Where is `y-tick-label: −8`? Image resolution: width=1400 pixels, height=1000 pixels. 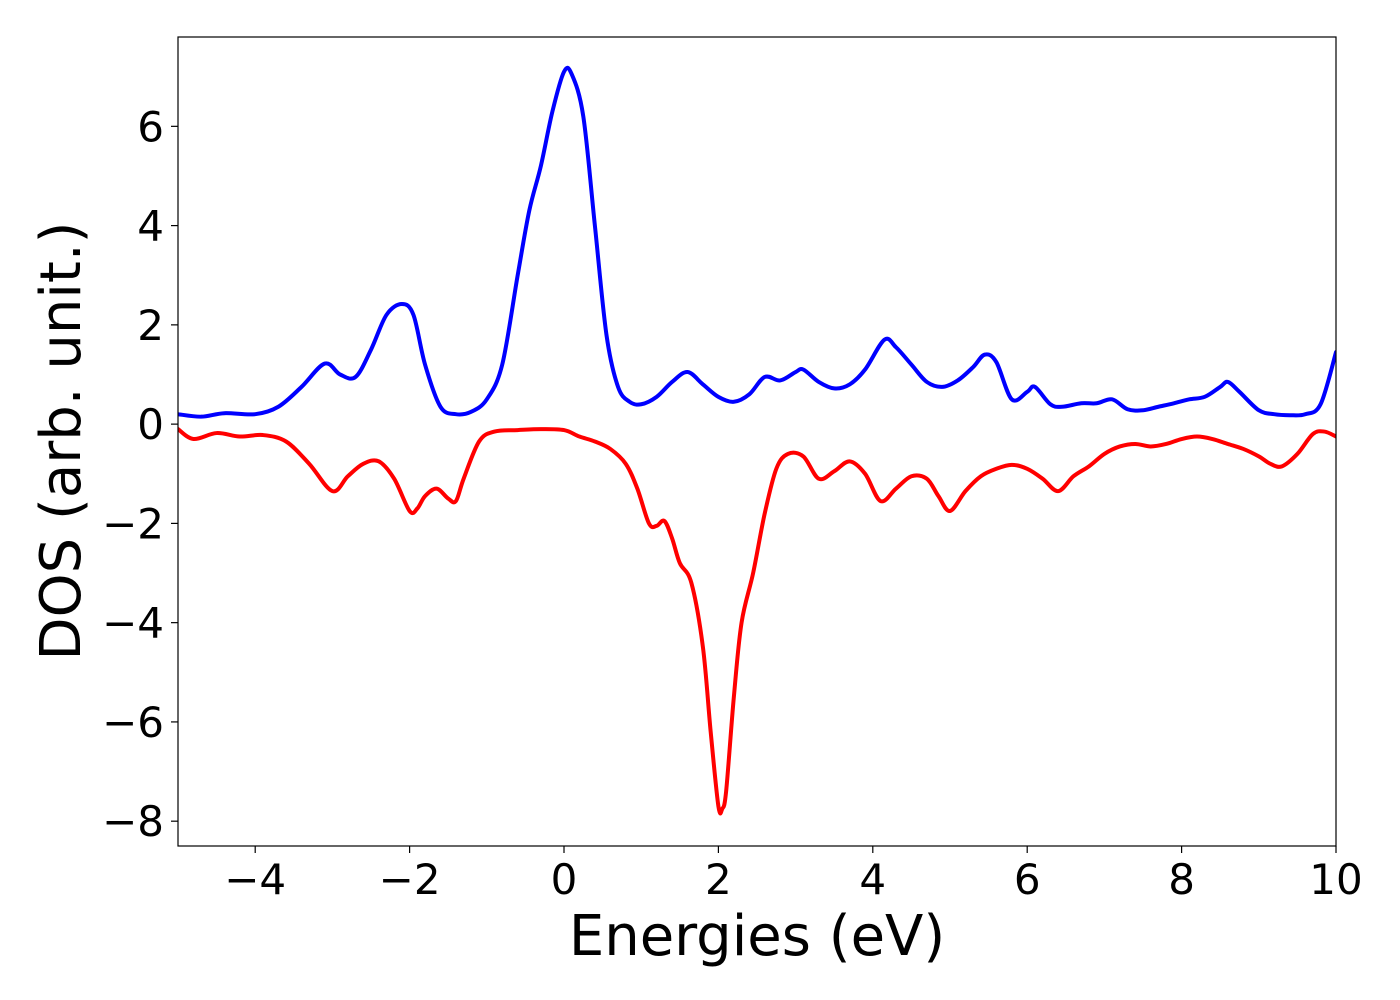
y-tick-label: −8 is located at coordinates (133, 821).